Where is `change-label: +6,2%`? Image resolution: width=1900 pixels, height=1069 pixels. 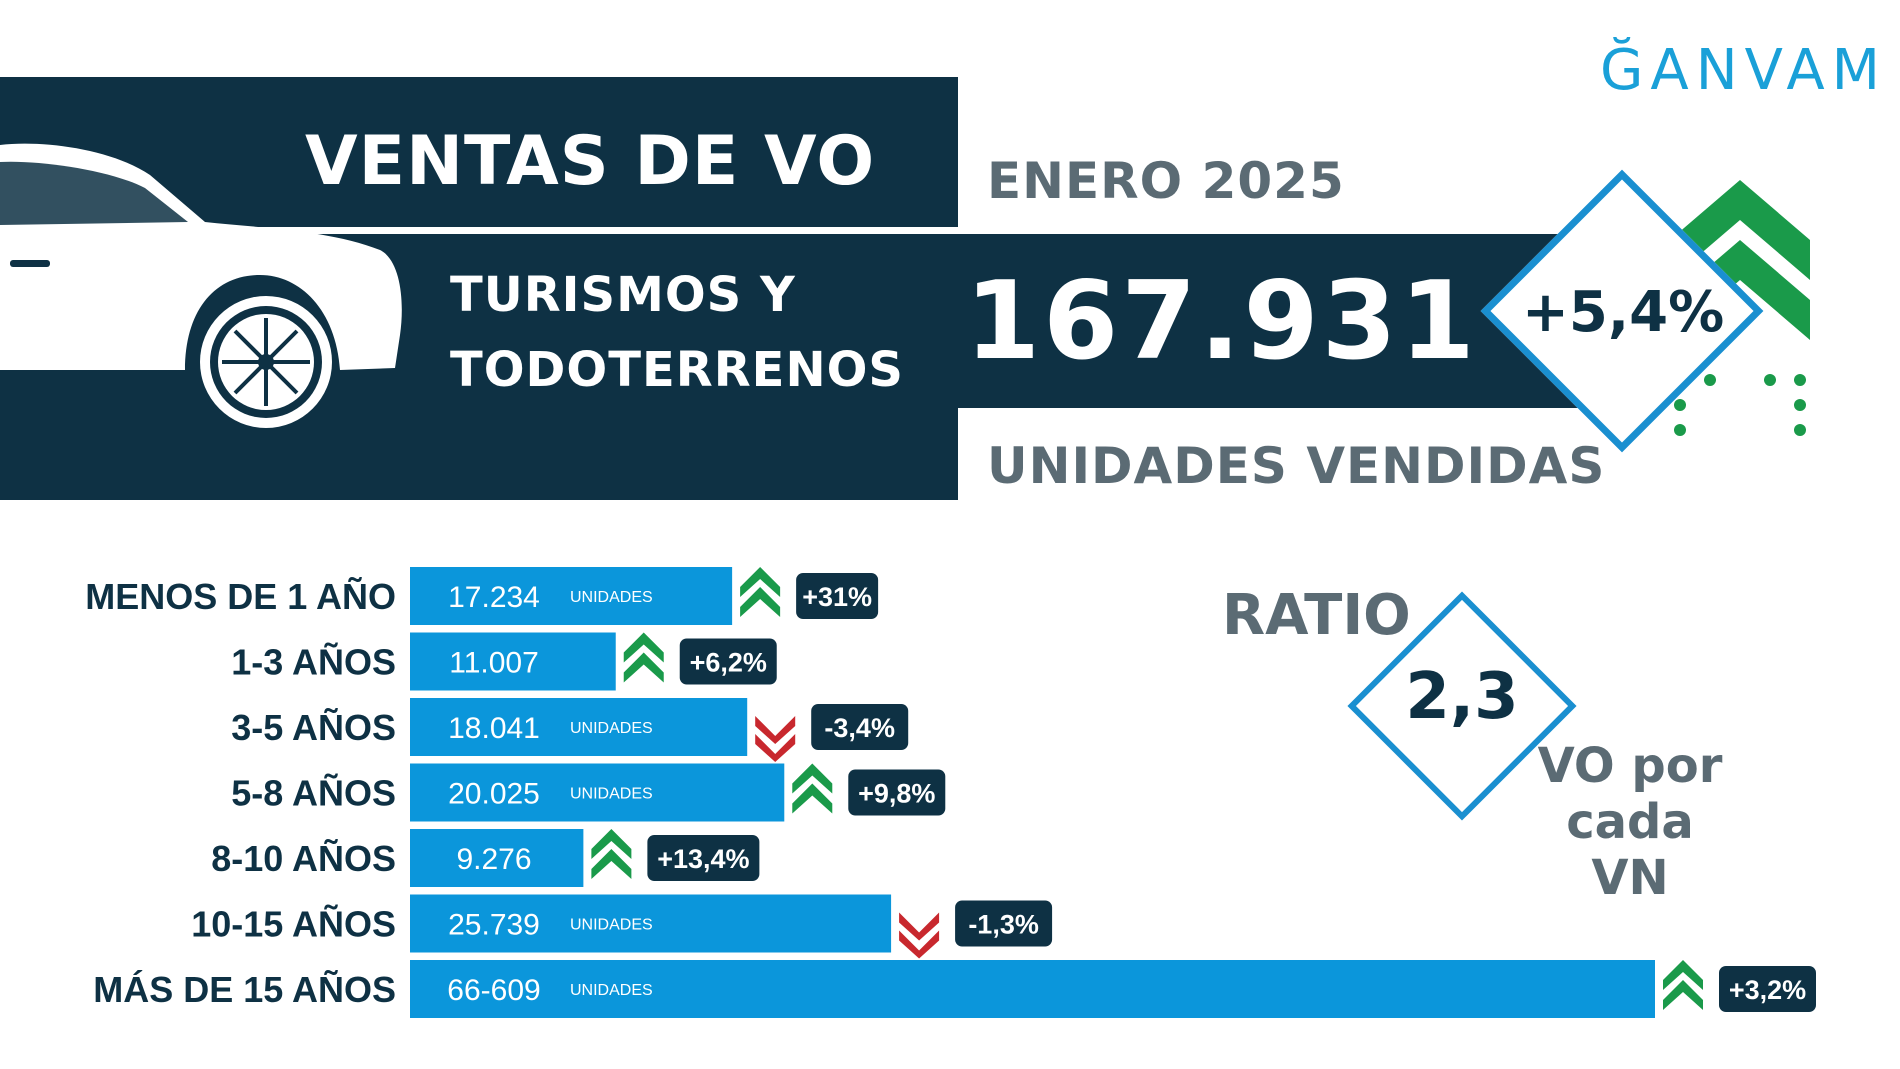 change-label: +6,2% is located at coordinates (728, 663).